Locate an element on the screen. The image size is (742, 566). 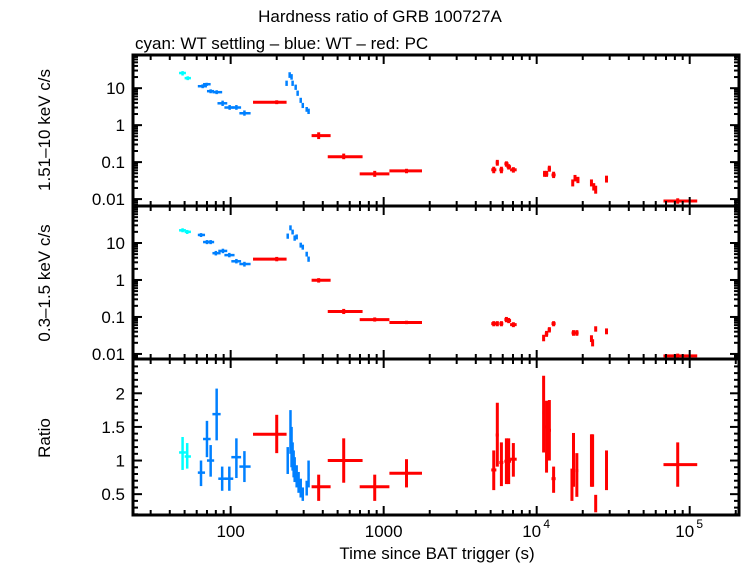
x-tick-exponent: 5 is located at coordinates (699, 524).